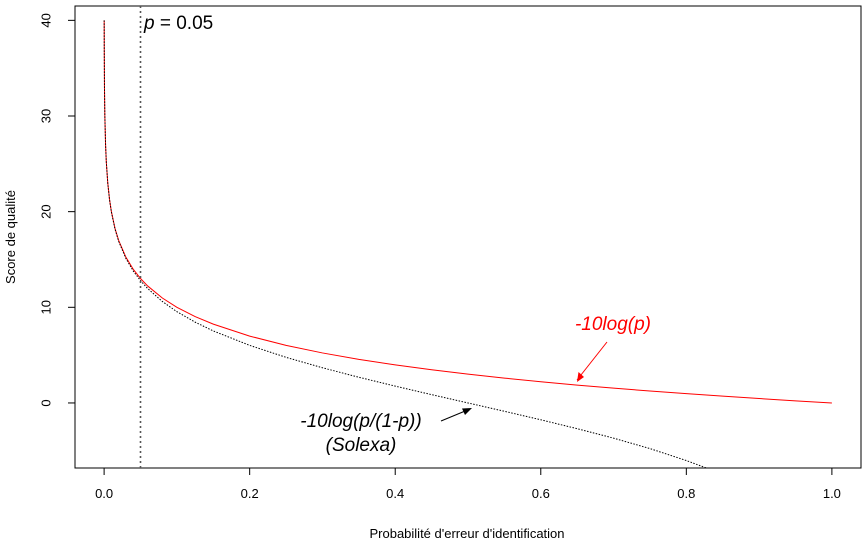 The height and width of the screenshot is (543, 867). I want to click on red-arrow-line, so click(592, 361).